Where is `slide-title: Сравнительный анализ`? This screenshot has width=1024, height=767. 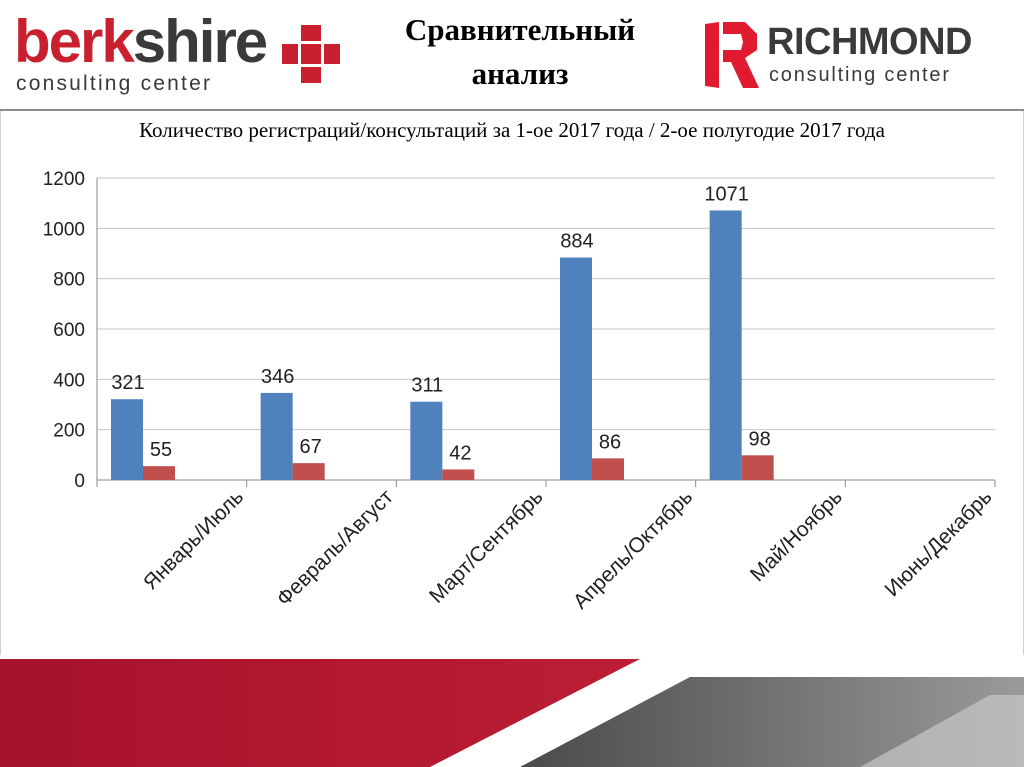 slide-title: Сравнительный анализ is located at coordinates (520, 51).